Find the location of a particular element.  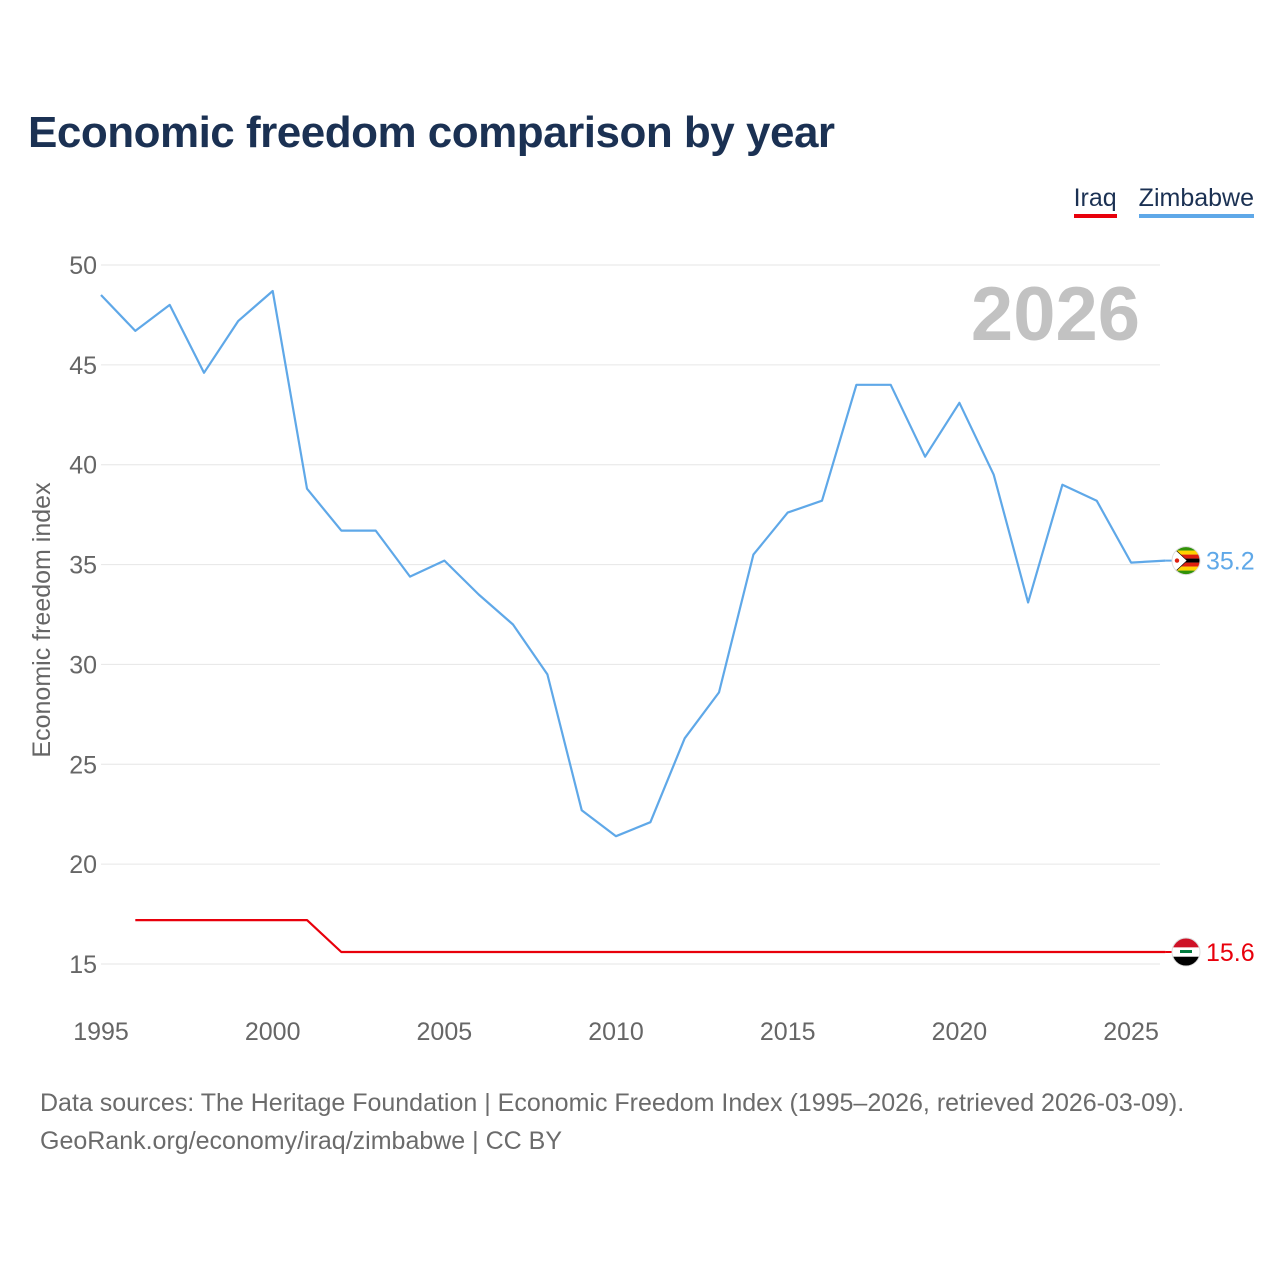

y-axis-ticks: 15 20 25 30 35 40 45 50 is located at coordinates (83, 615).